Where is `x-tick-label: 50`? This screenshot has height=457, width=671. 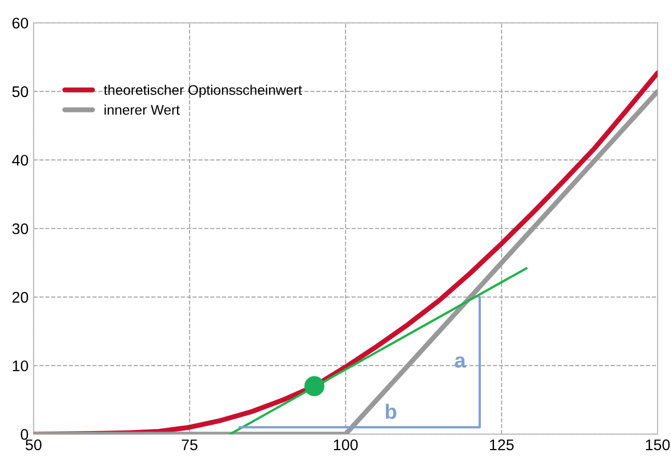 x-tick-label: 50 is located at coordinates (34, 444).